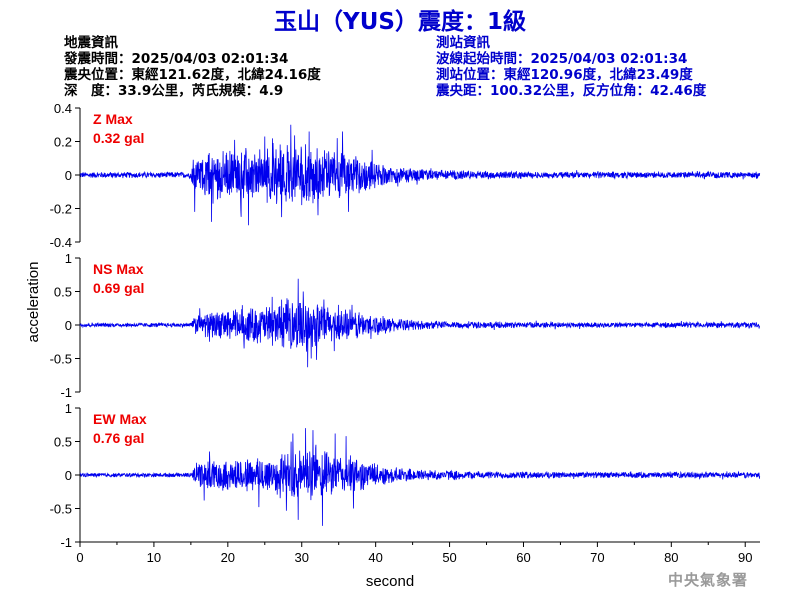 The image size is (800, 600). Describe the element at coordinates (707, 580) in the screenshot. I see `agency-watermark: 中央氣象署` at that location.